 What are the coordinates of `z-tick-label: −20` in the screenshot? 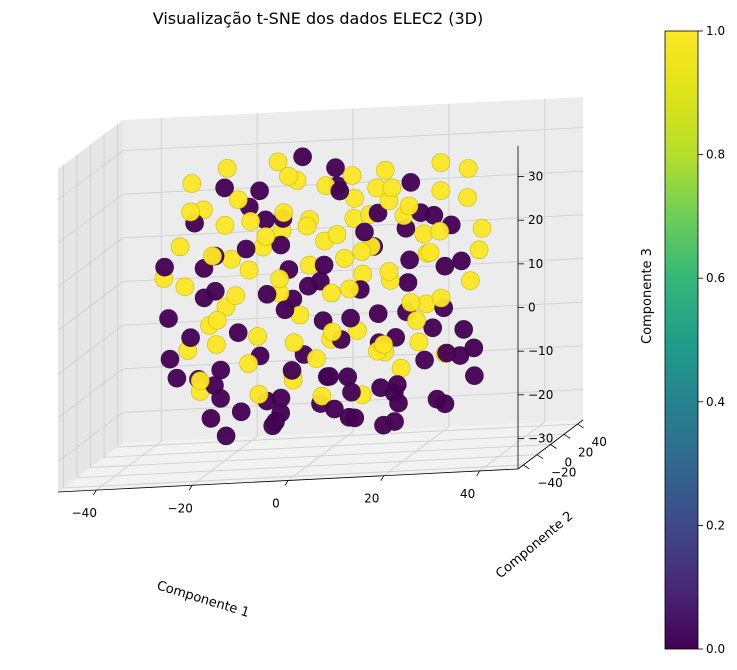 It's located at (540, 395).